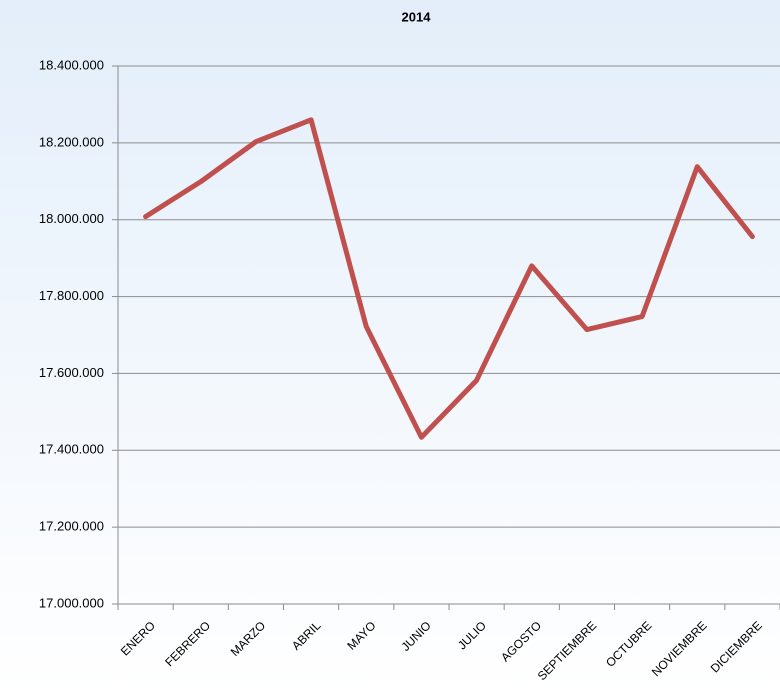  Describe the element at coordinates (71, 141) in the screenshot. I see `y-tick-label: 18.200.000` at that location.